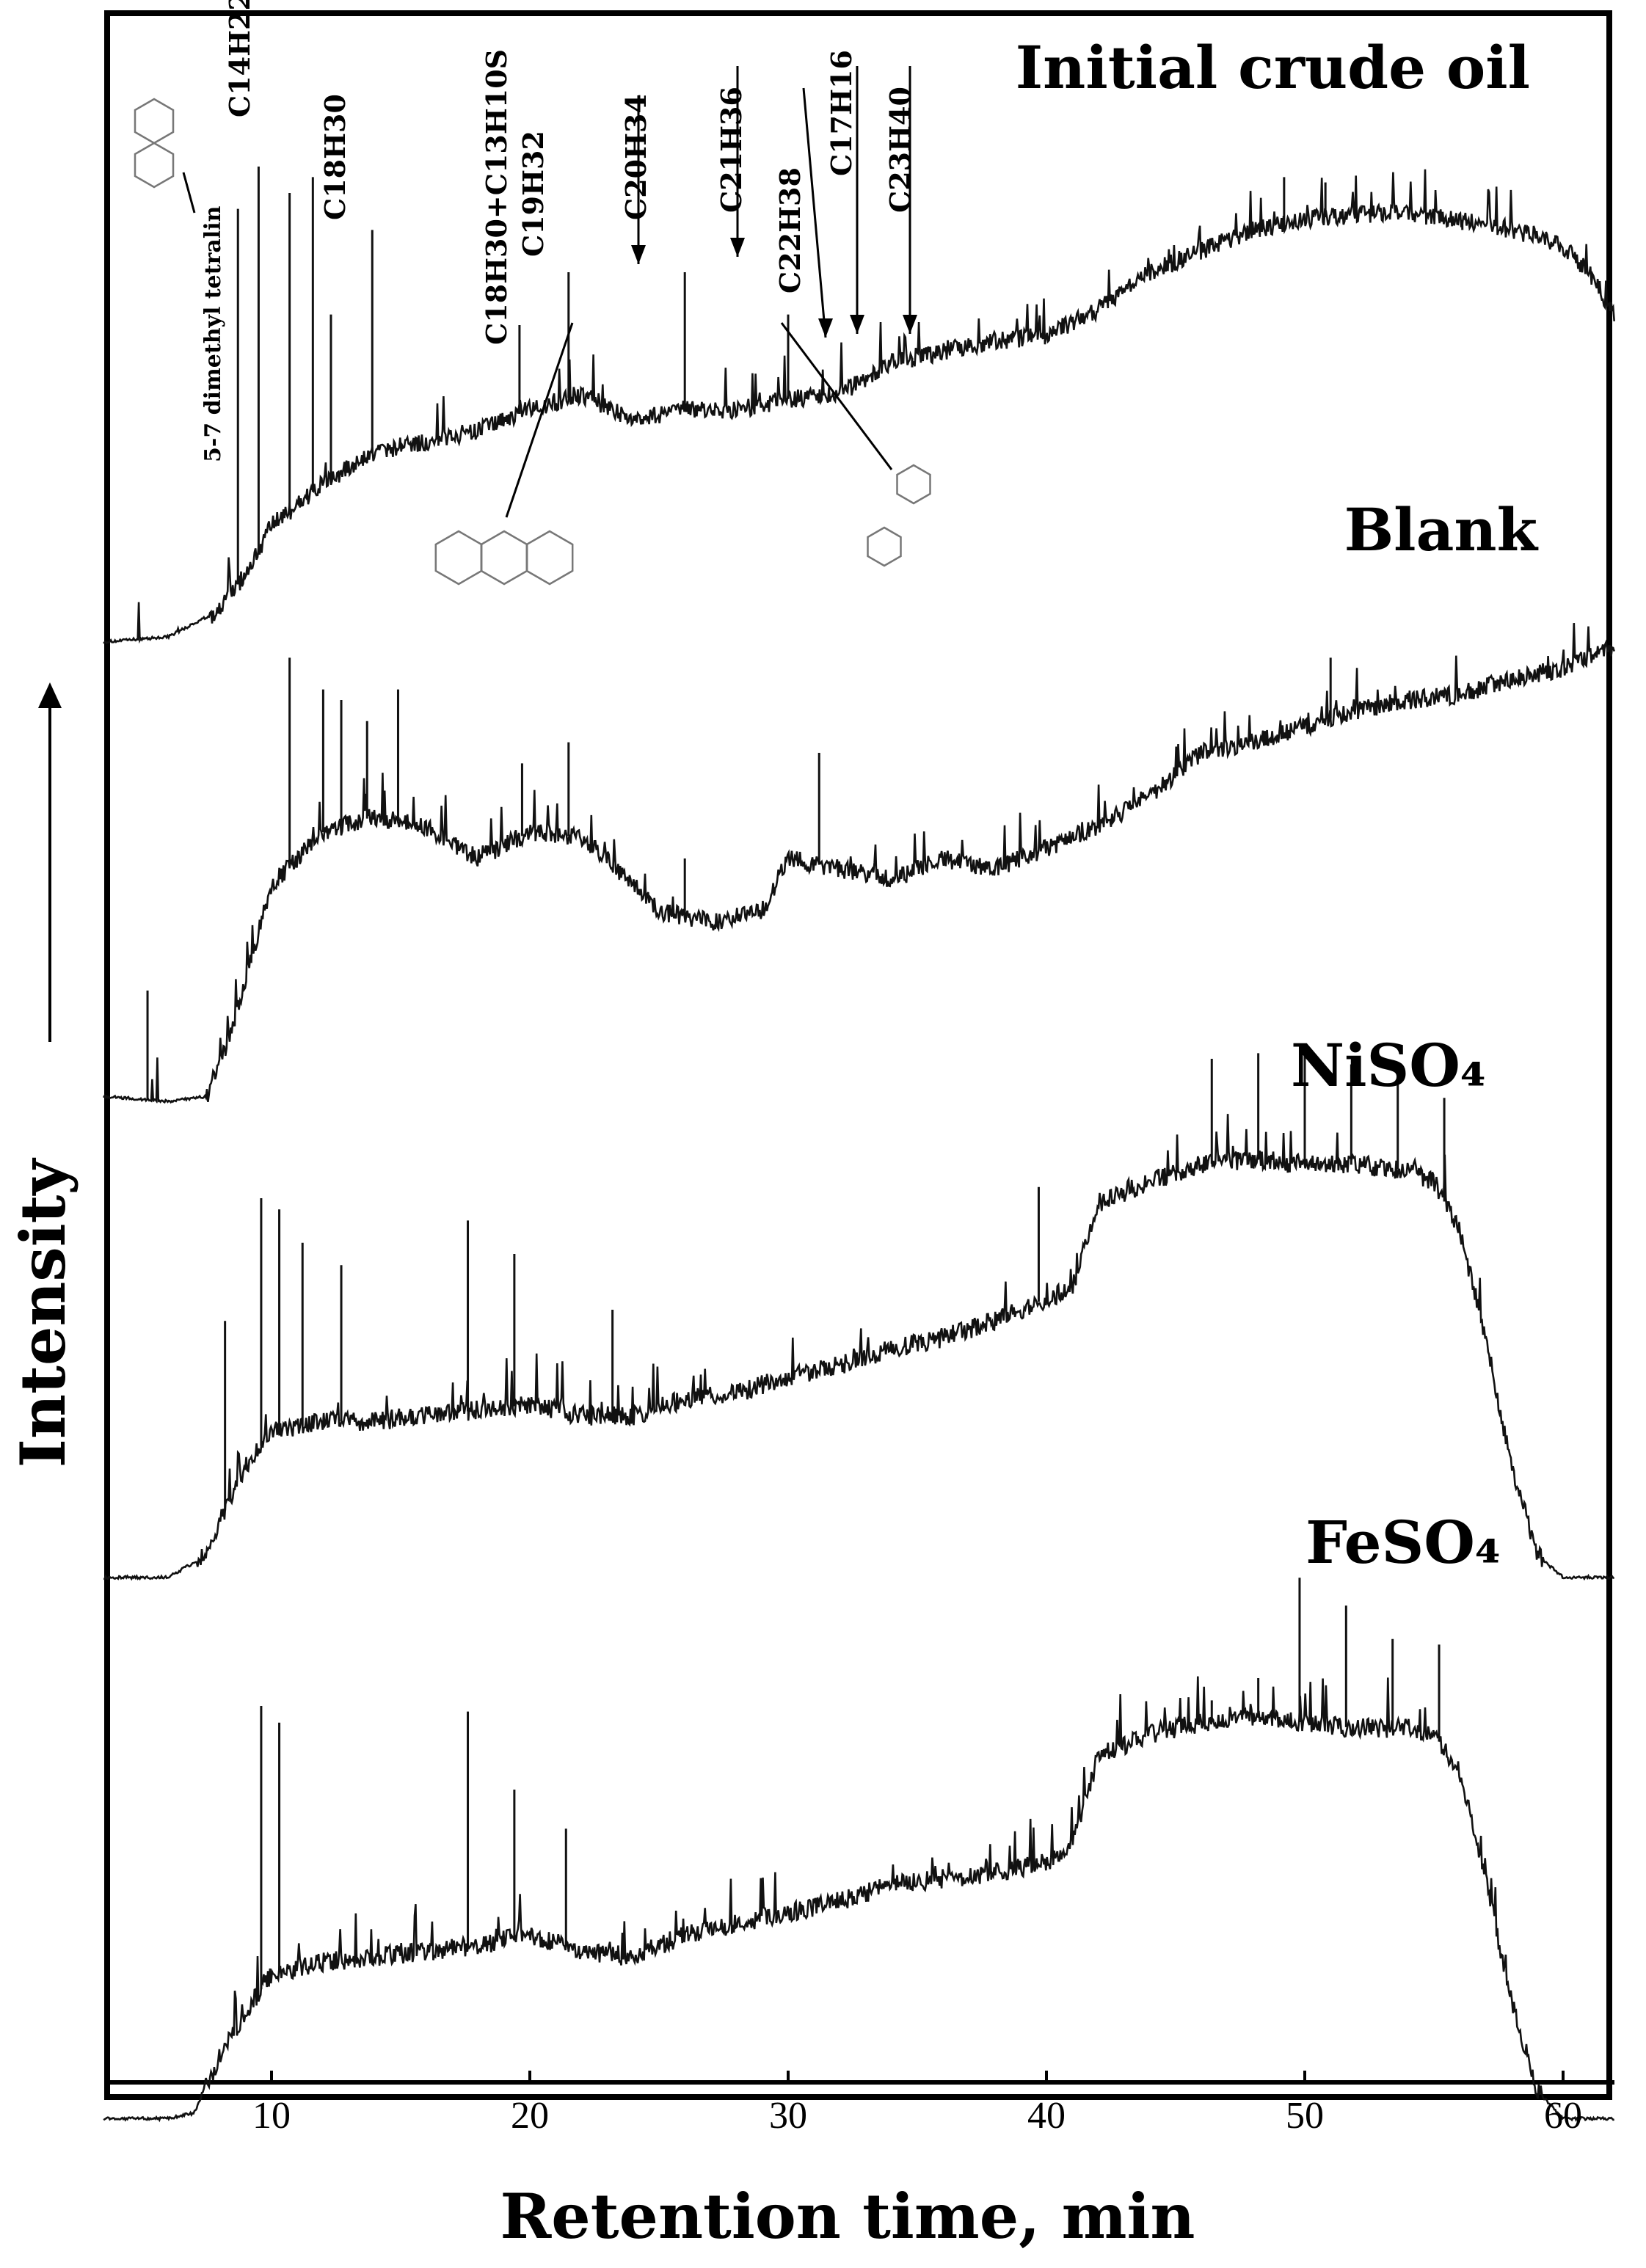 The width and height of the screenshot is (1646, 2268). Describe the element at coordinates (43, 1313) in the screenshot. I see `y-axis-title: Intensity` at that location.